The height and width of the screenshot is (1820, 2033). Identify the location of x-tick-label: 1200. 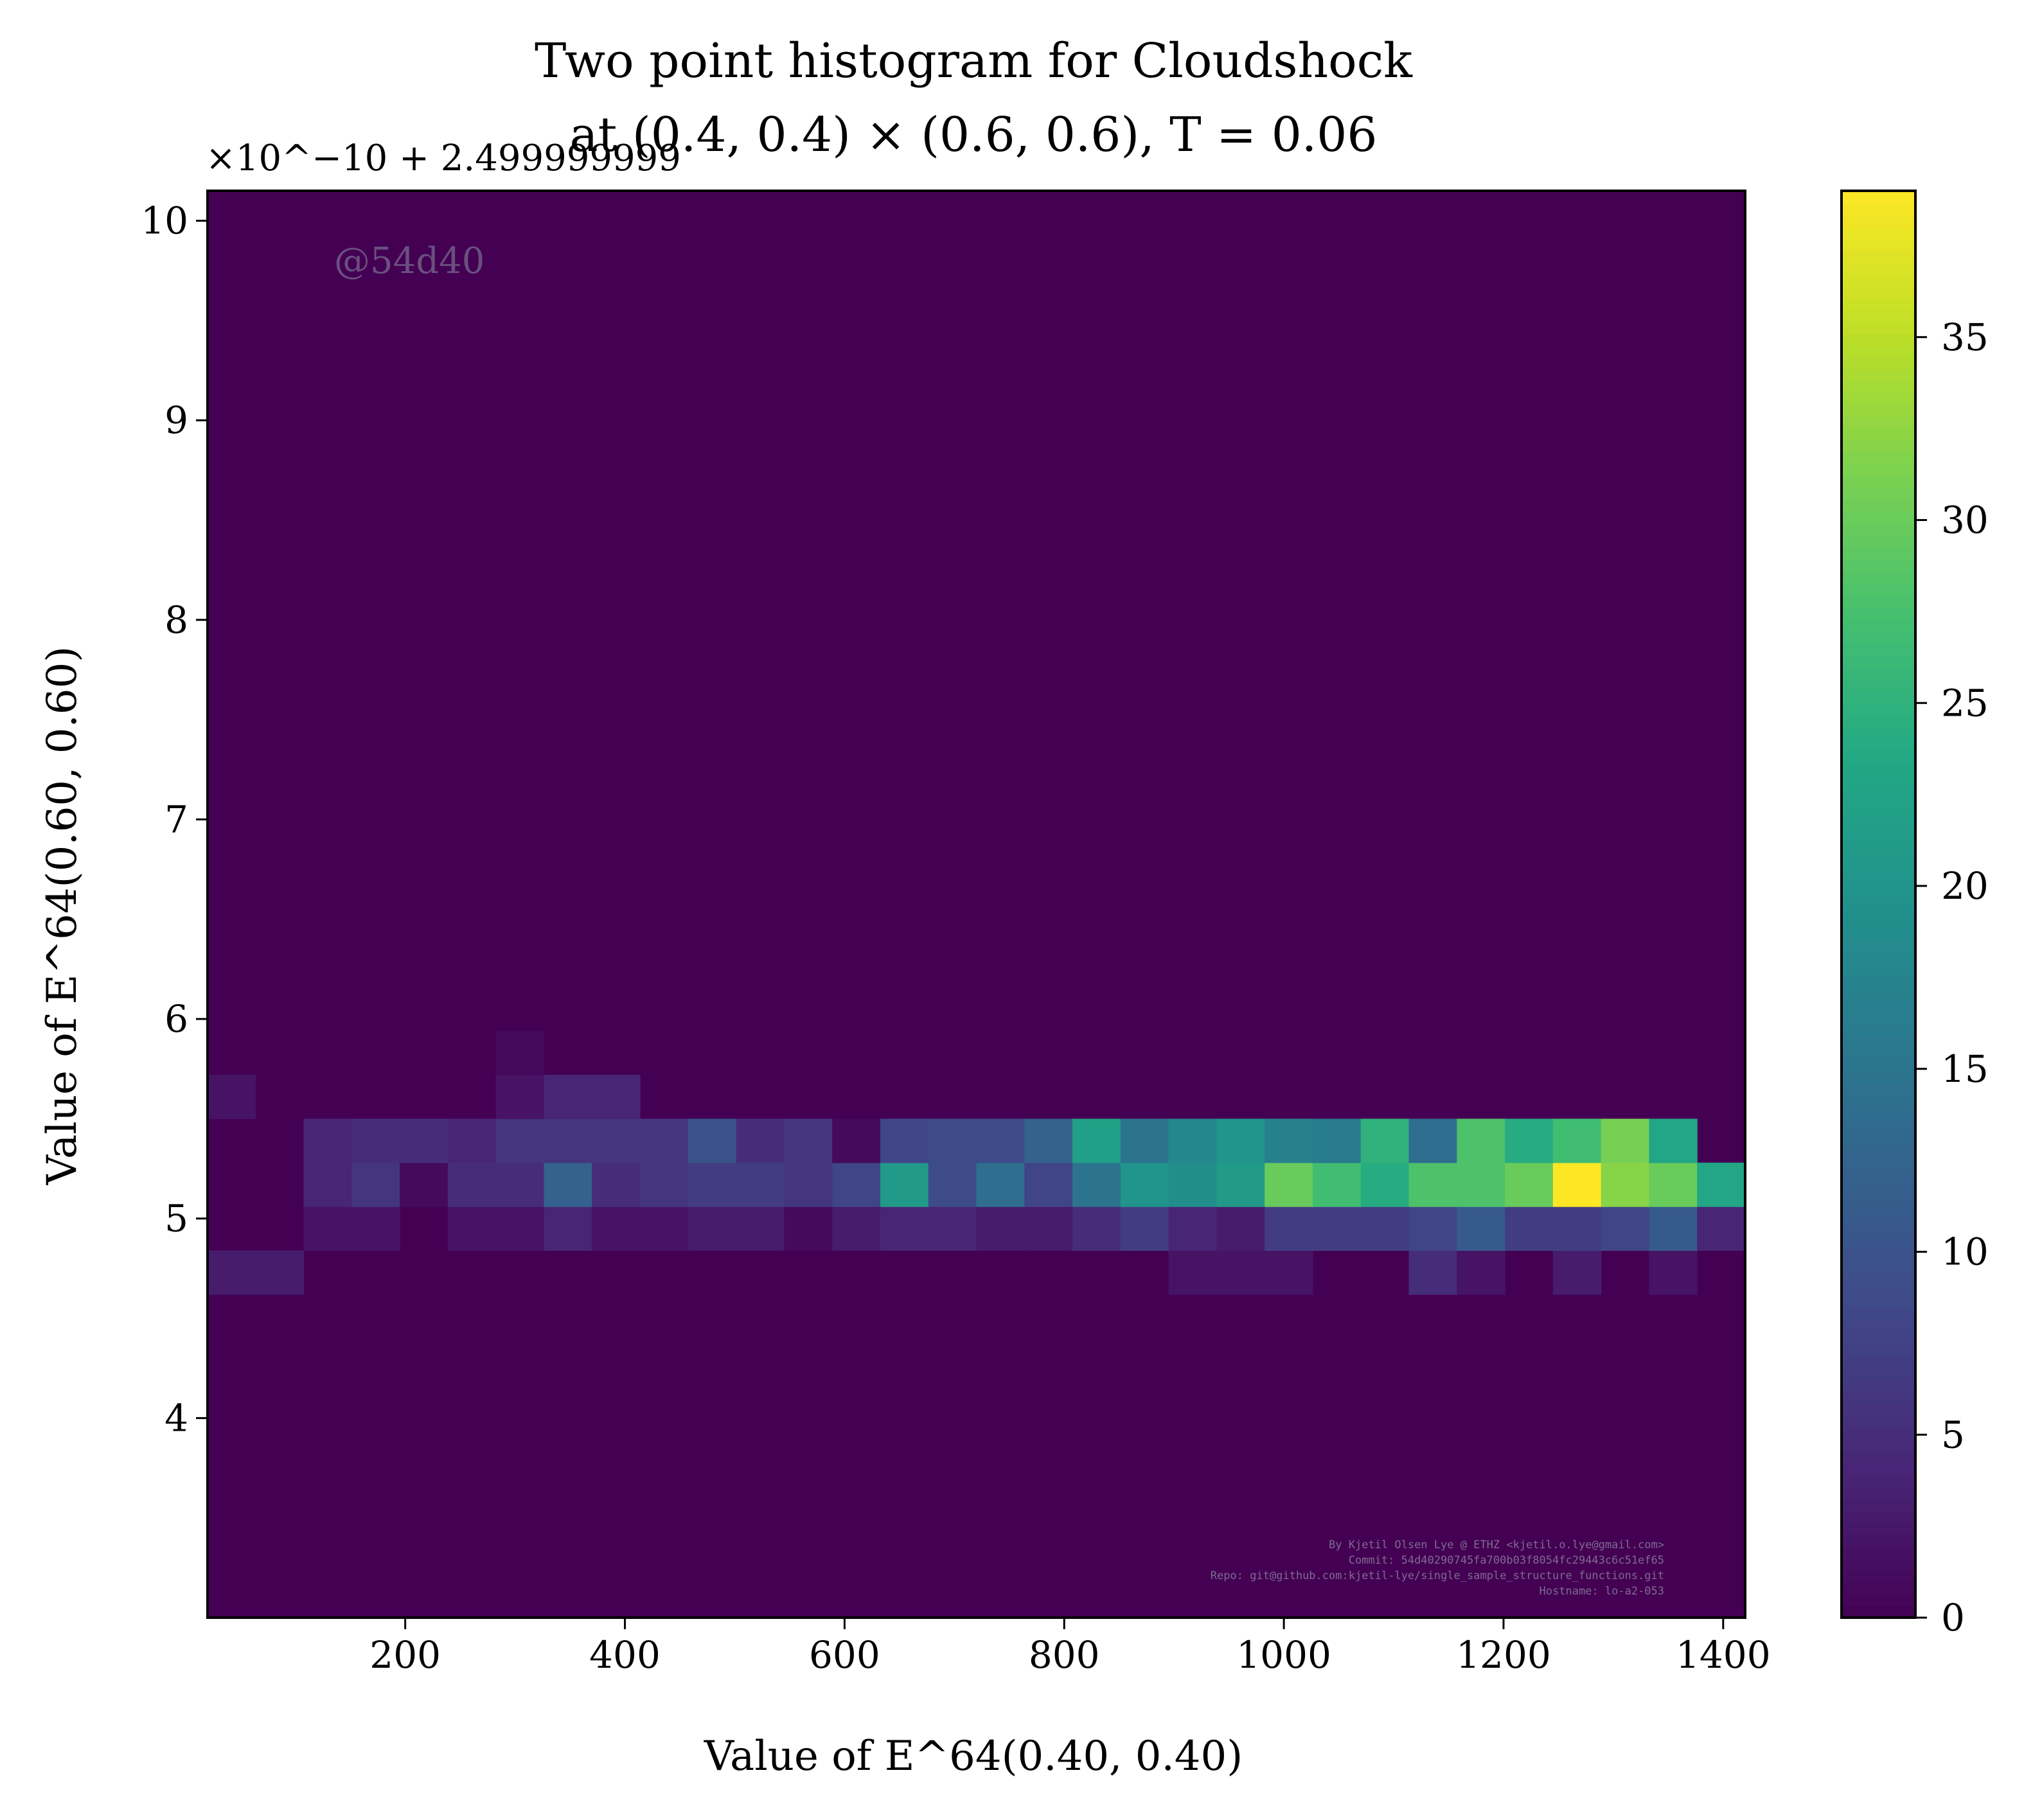
(1503, 1655).